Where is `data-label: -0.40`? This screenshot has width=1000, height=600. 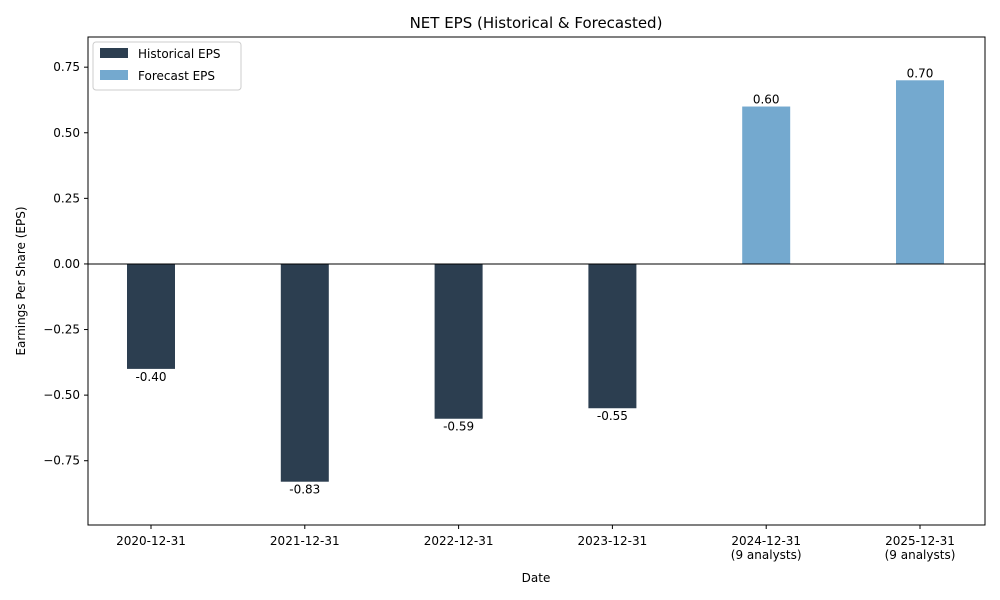 data-label: -0.40 is located at coordinates (150, 377).